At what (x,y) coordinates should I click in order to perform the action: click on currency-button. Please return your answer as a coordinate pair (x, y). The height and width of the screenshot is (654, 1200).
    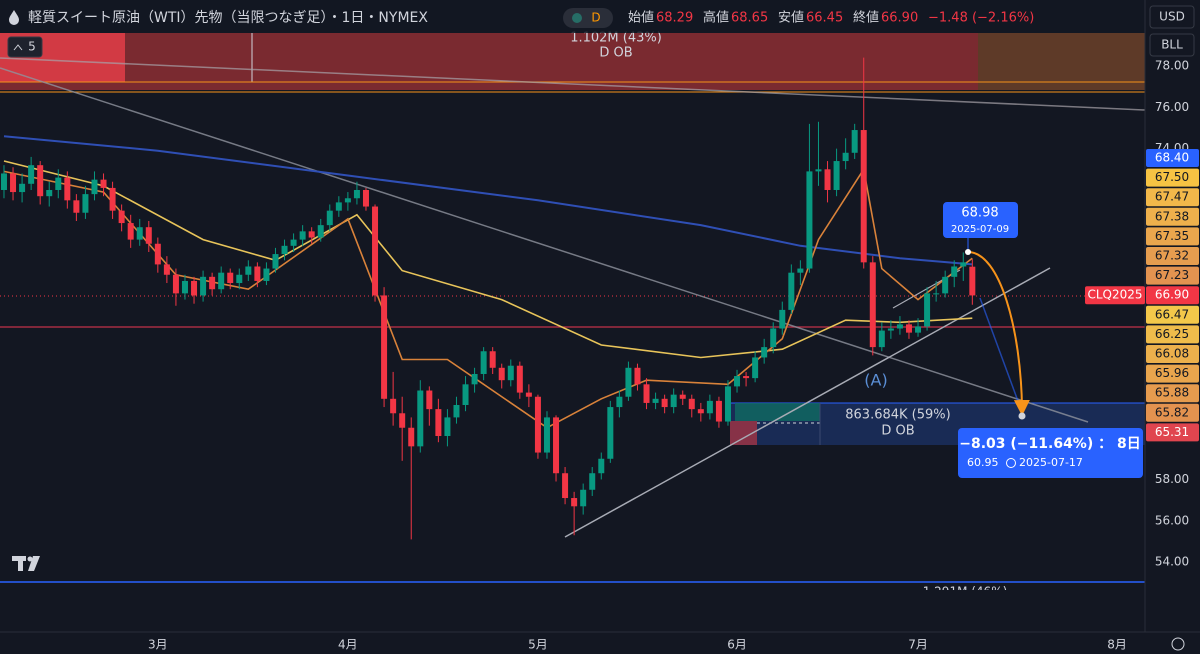
    Looking at the image, I should click on (1172, 17).